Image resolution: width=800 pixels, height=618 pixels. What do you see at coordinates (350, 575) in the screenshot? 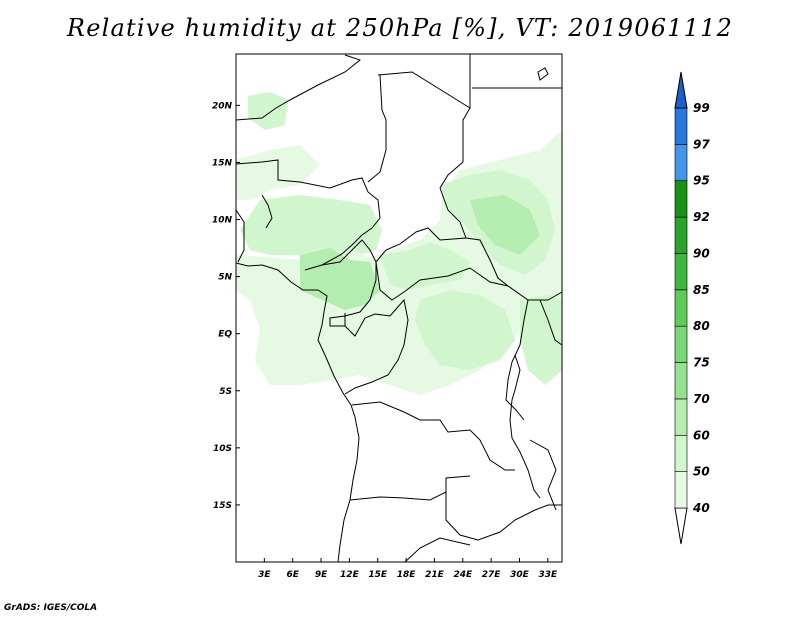
I see `lon-tick-label: 12E` at bounding box center [350, 575].